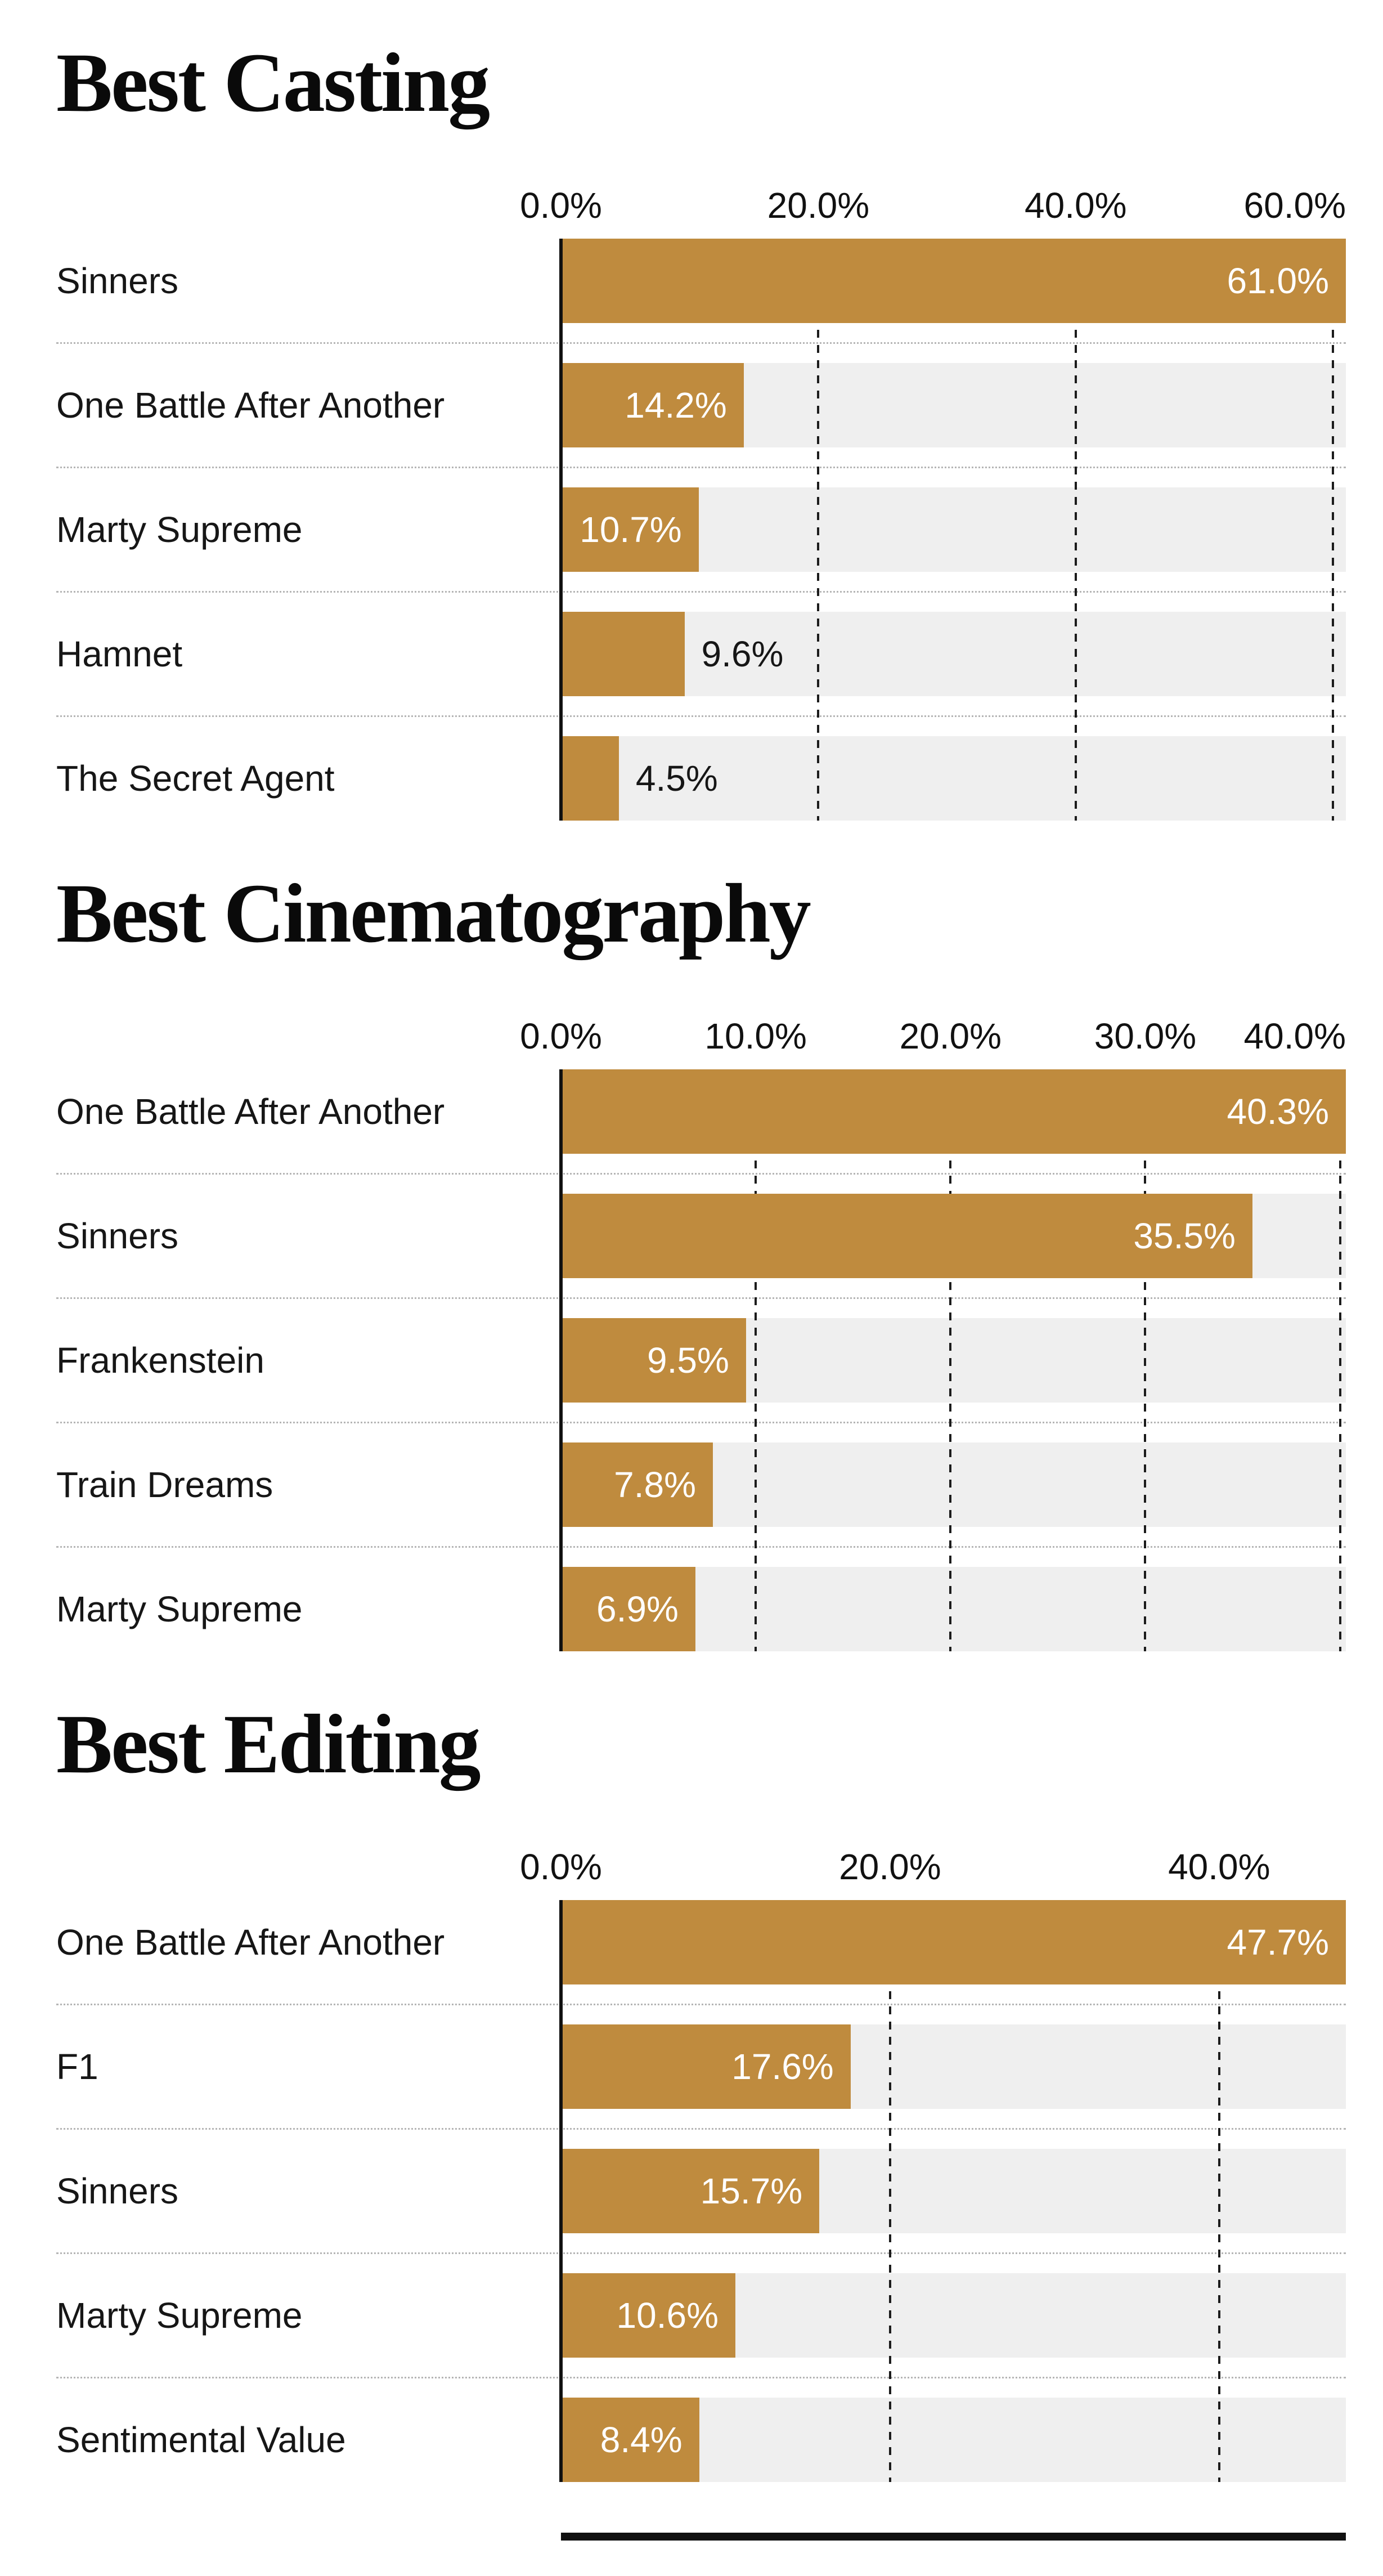 This screenshot has height=2576, width=1383. Describe the element at coordinates (120, 654) in the screenshot. I see `category-label: Hamnet` at that location.